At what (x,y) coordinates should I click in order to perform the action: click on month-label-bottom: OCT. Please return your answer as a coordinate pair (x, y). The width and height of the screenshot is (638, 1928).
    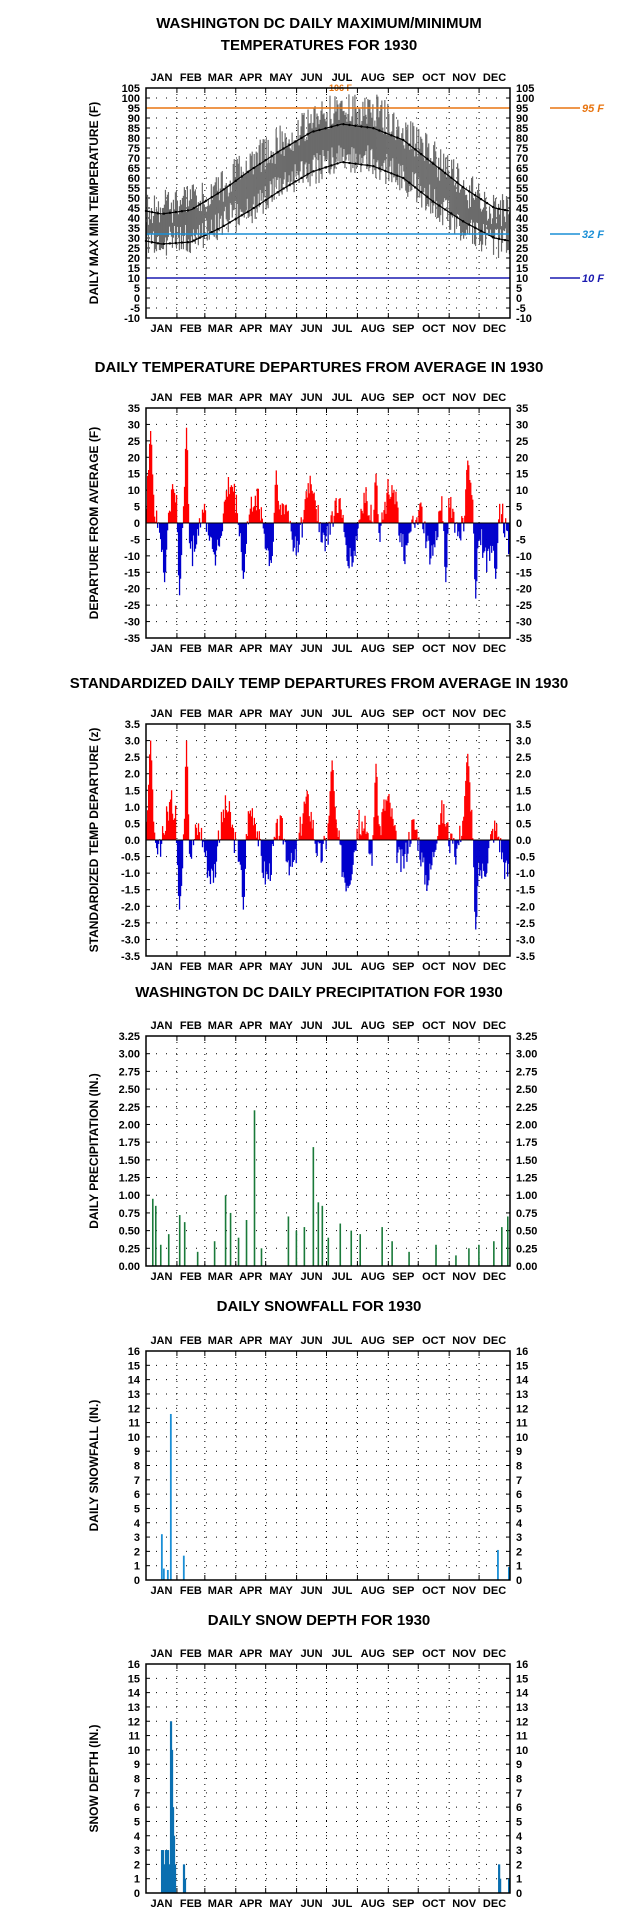
    Looking at the image, I should click on (434, 1591).